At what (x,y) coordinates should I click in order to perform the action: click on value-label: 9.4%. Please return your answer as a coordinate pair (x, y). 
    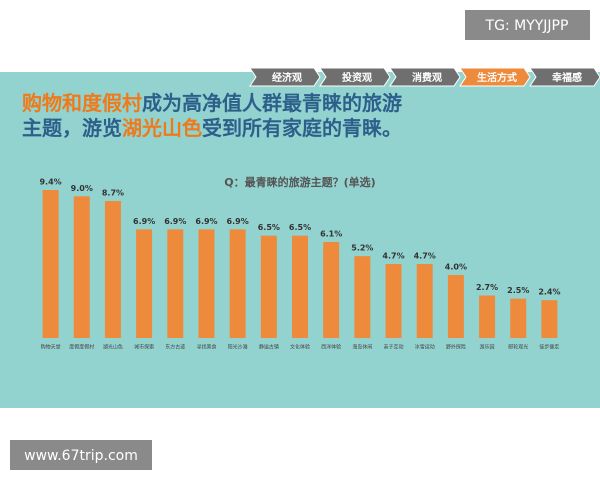
    Looking at the image, I should click on (50, 182).